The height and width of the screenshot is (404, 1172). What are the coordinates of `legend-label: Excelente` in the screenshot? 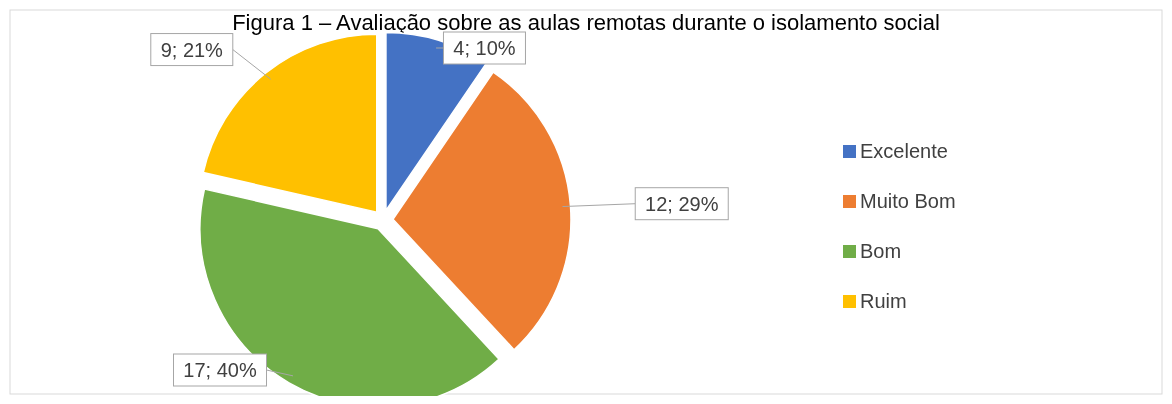 It's located at (904, 151).